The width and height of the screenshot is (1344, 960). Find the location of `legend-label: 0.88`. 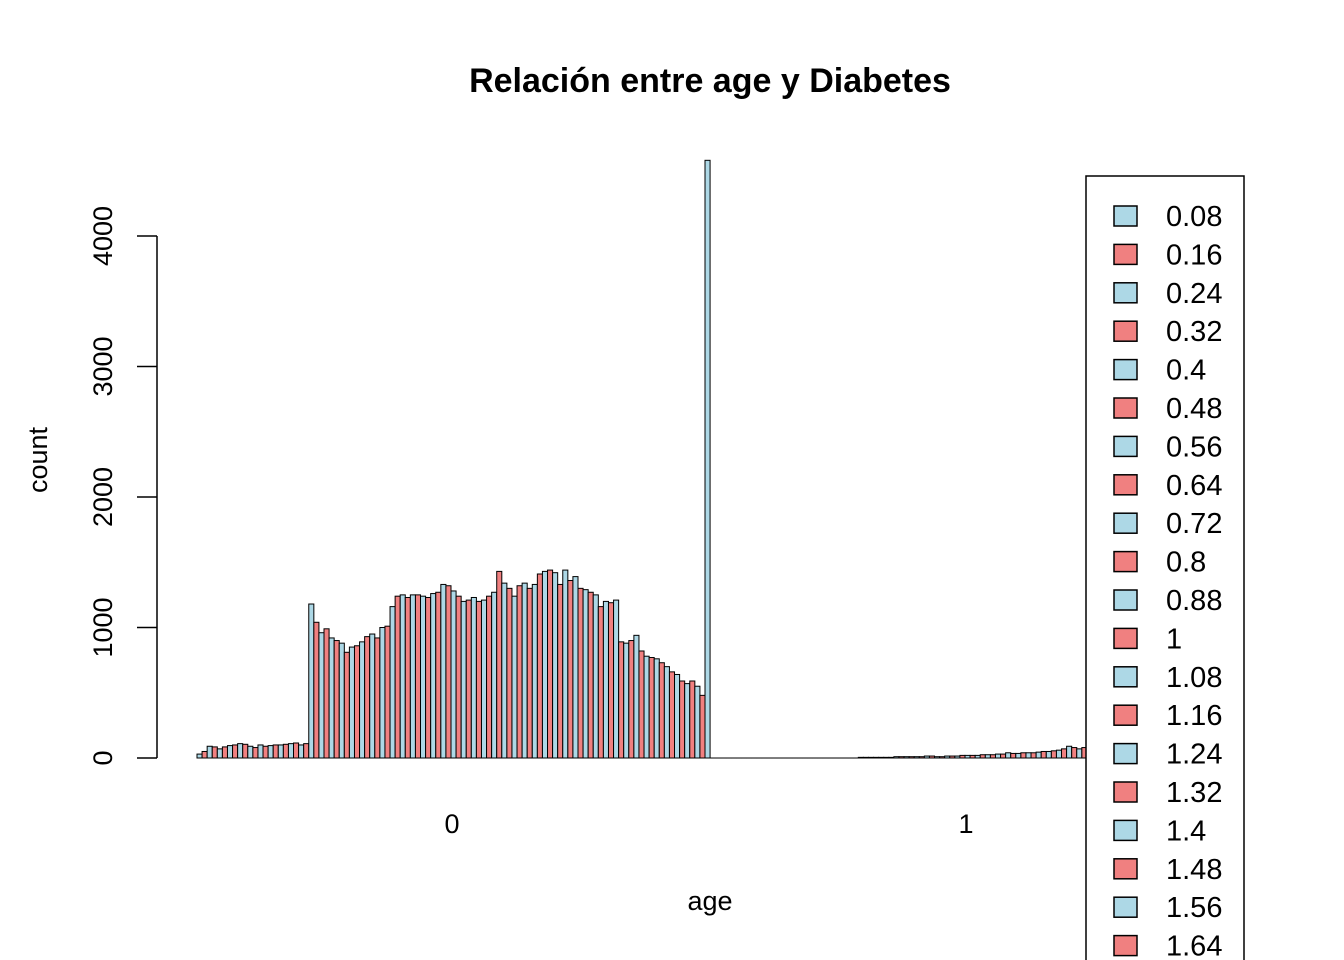

legend-label: 0.88 is located at coordinates (1194, 601).